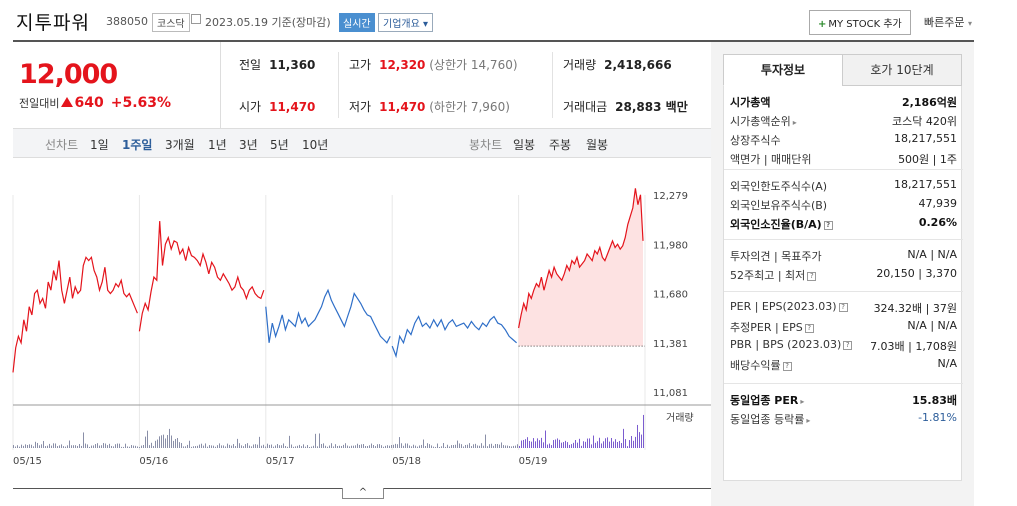 The width and height of the screenshot is (1017, 506). I want to click on info-label: 동일업종 등락률 ▸, so click(770, 419).